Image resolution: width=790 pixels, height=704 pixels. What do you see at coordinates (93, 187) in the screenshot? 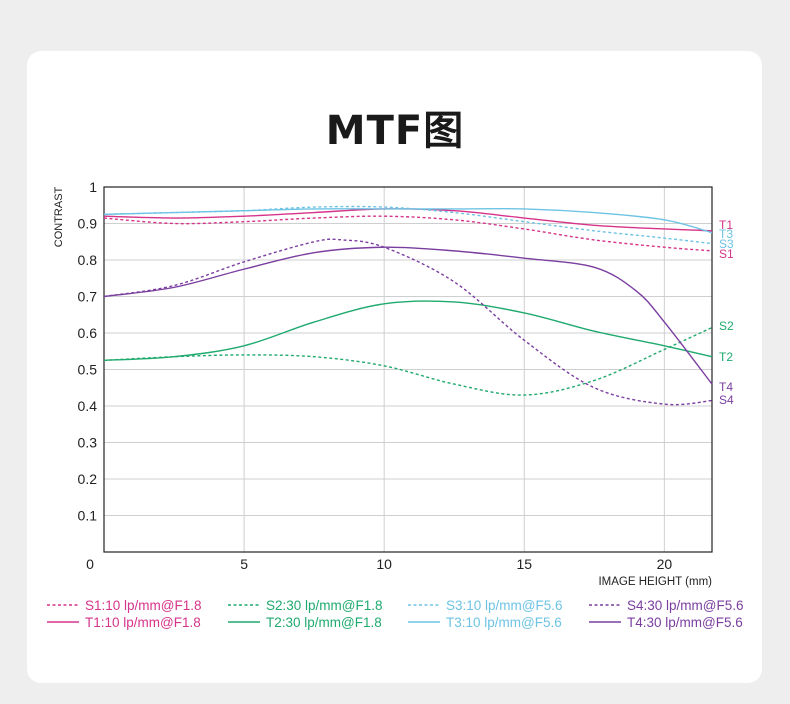
I see `y-tick-label: 1` at bounding box center [93, 187].